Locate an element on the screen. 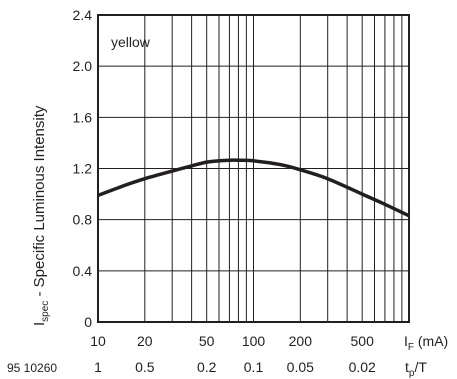 Image resolution: width=457 pixels, height=379 pixels. y-tick-label: 2.0 is located at coordinates (83, 66).